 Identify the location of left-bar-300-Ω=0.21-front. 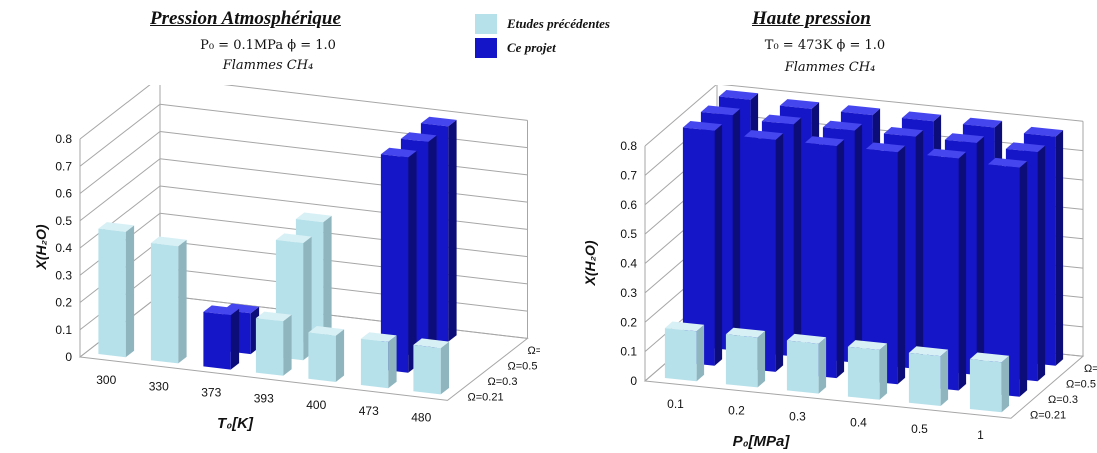
(112, 293).